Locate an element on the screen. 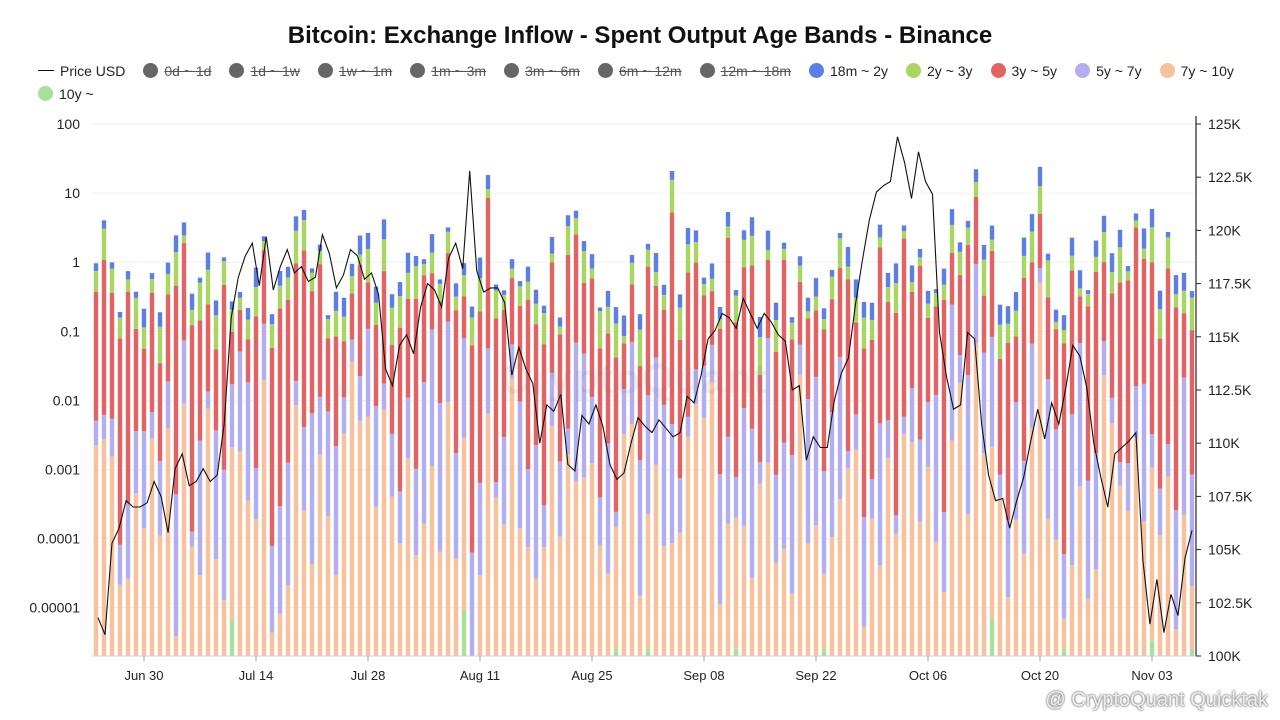 The width and height of the screenshot is (1280, 720). legend-item-5y-7y: 5y ~ 7y is located at coordinates (1108, 70).